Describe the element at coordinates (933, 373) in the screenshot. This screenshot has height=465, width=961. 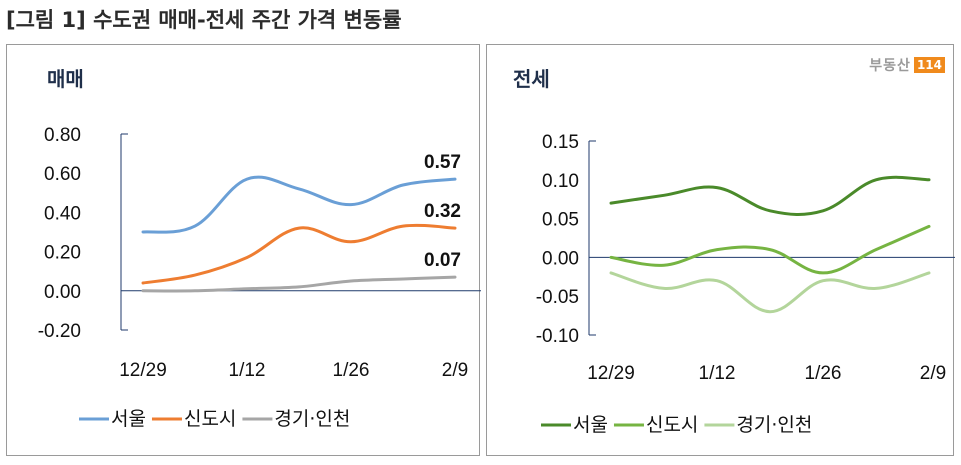
I see `jeonse-x-tick-label: 2/9` at that location.